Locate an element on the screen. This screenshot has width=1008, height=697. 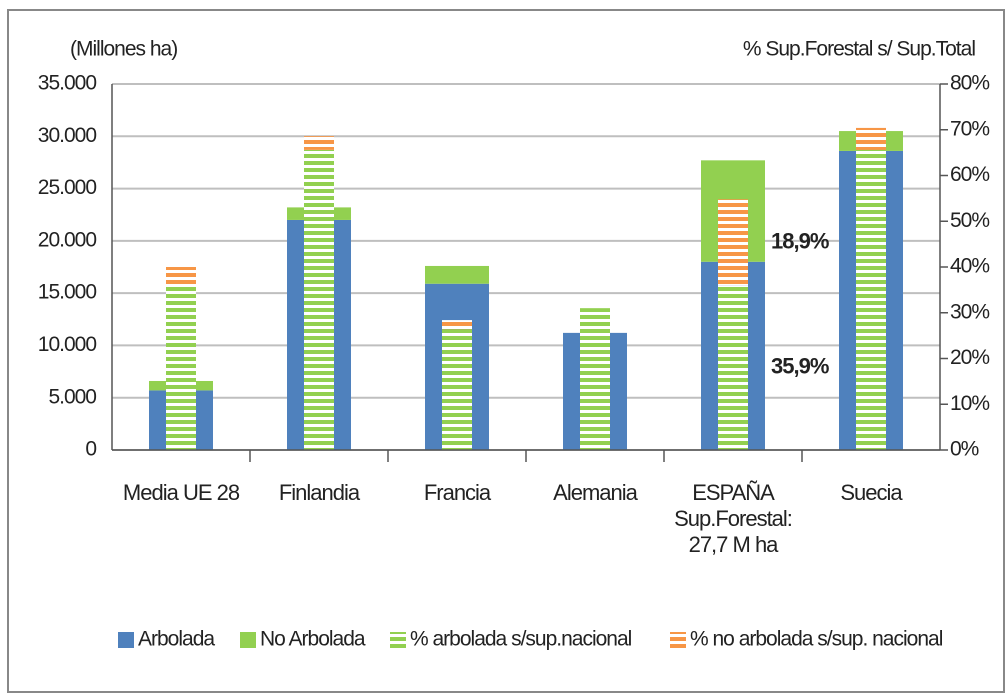
y-tick-label: 15.000 is located at coordinates (67, 292).